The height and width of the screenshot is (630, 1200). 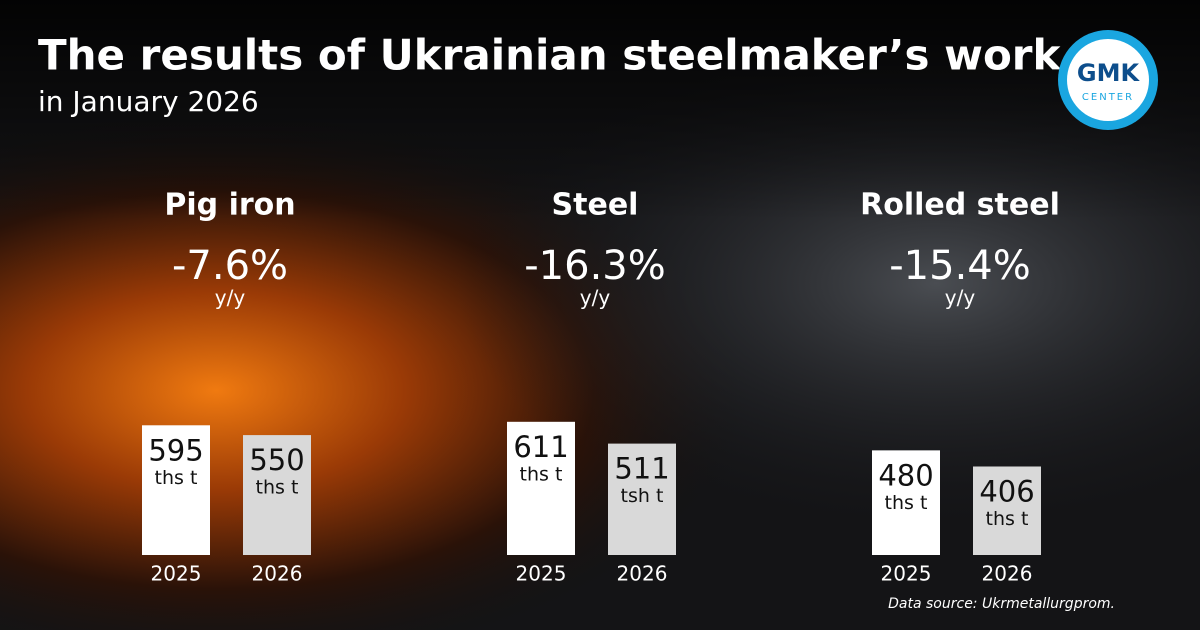 I want to click on change: -7.6%, so click(x=230, y=266).